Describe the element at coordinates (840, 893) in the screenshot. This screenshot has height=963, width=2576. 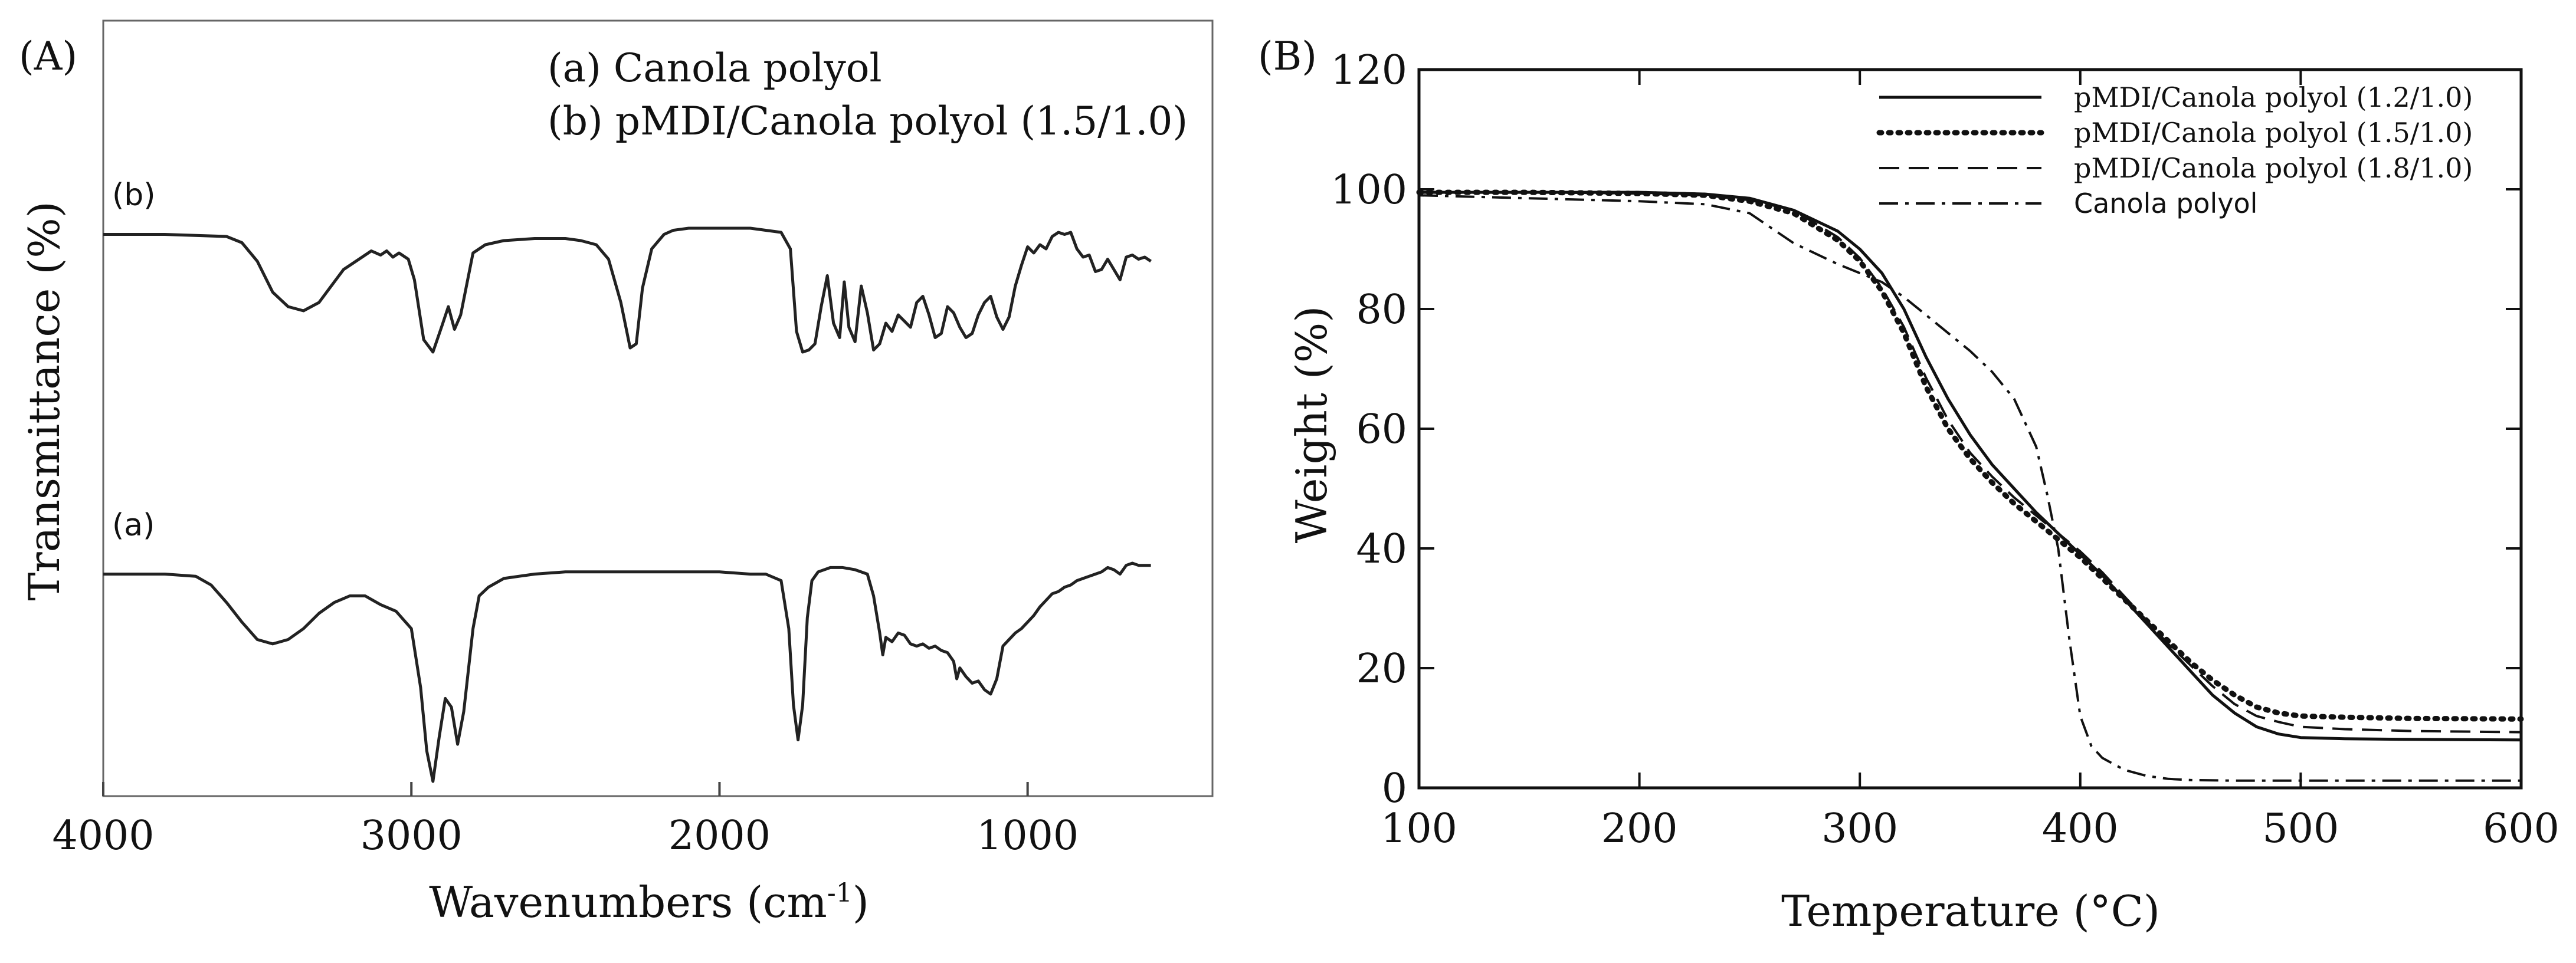
I see `x-axis-label-superscript: -1` at that location.